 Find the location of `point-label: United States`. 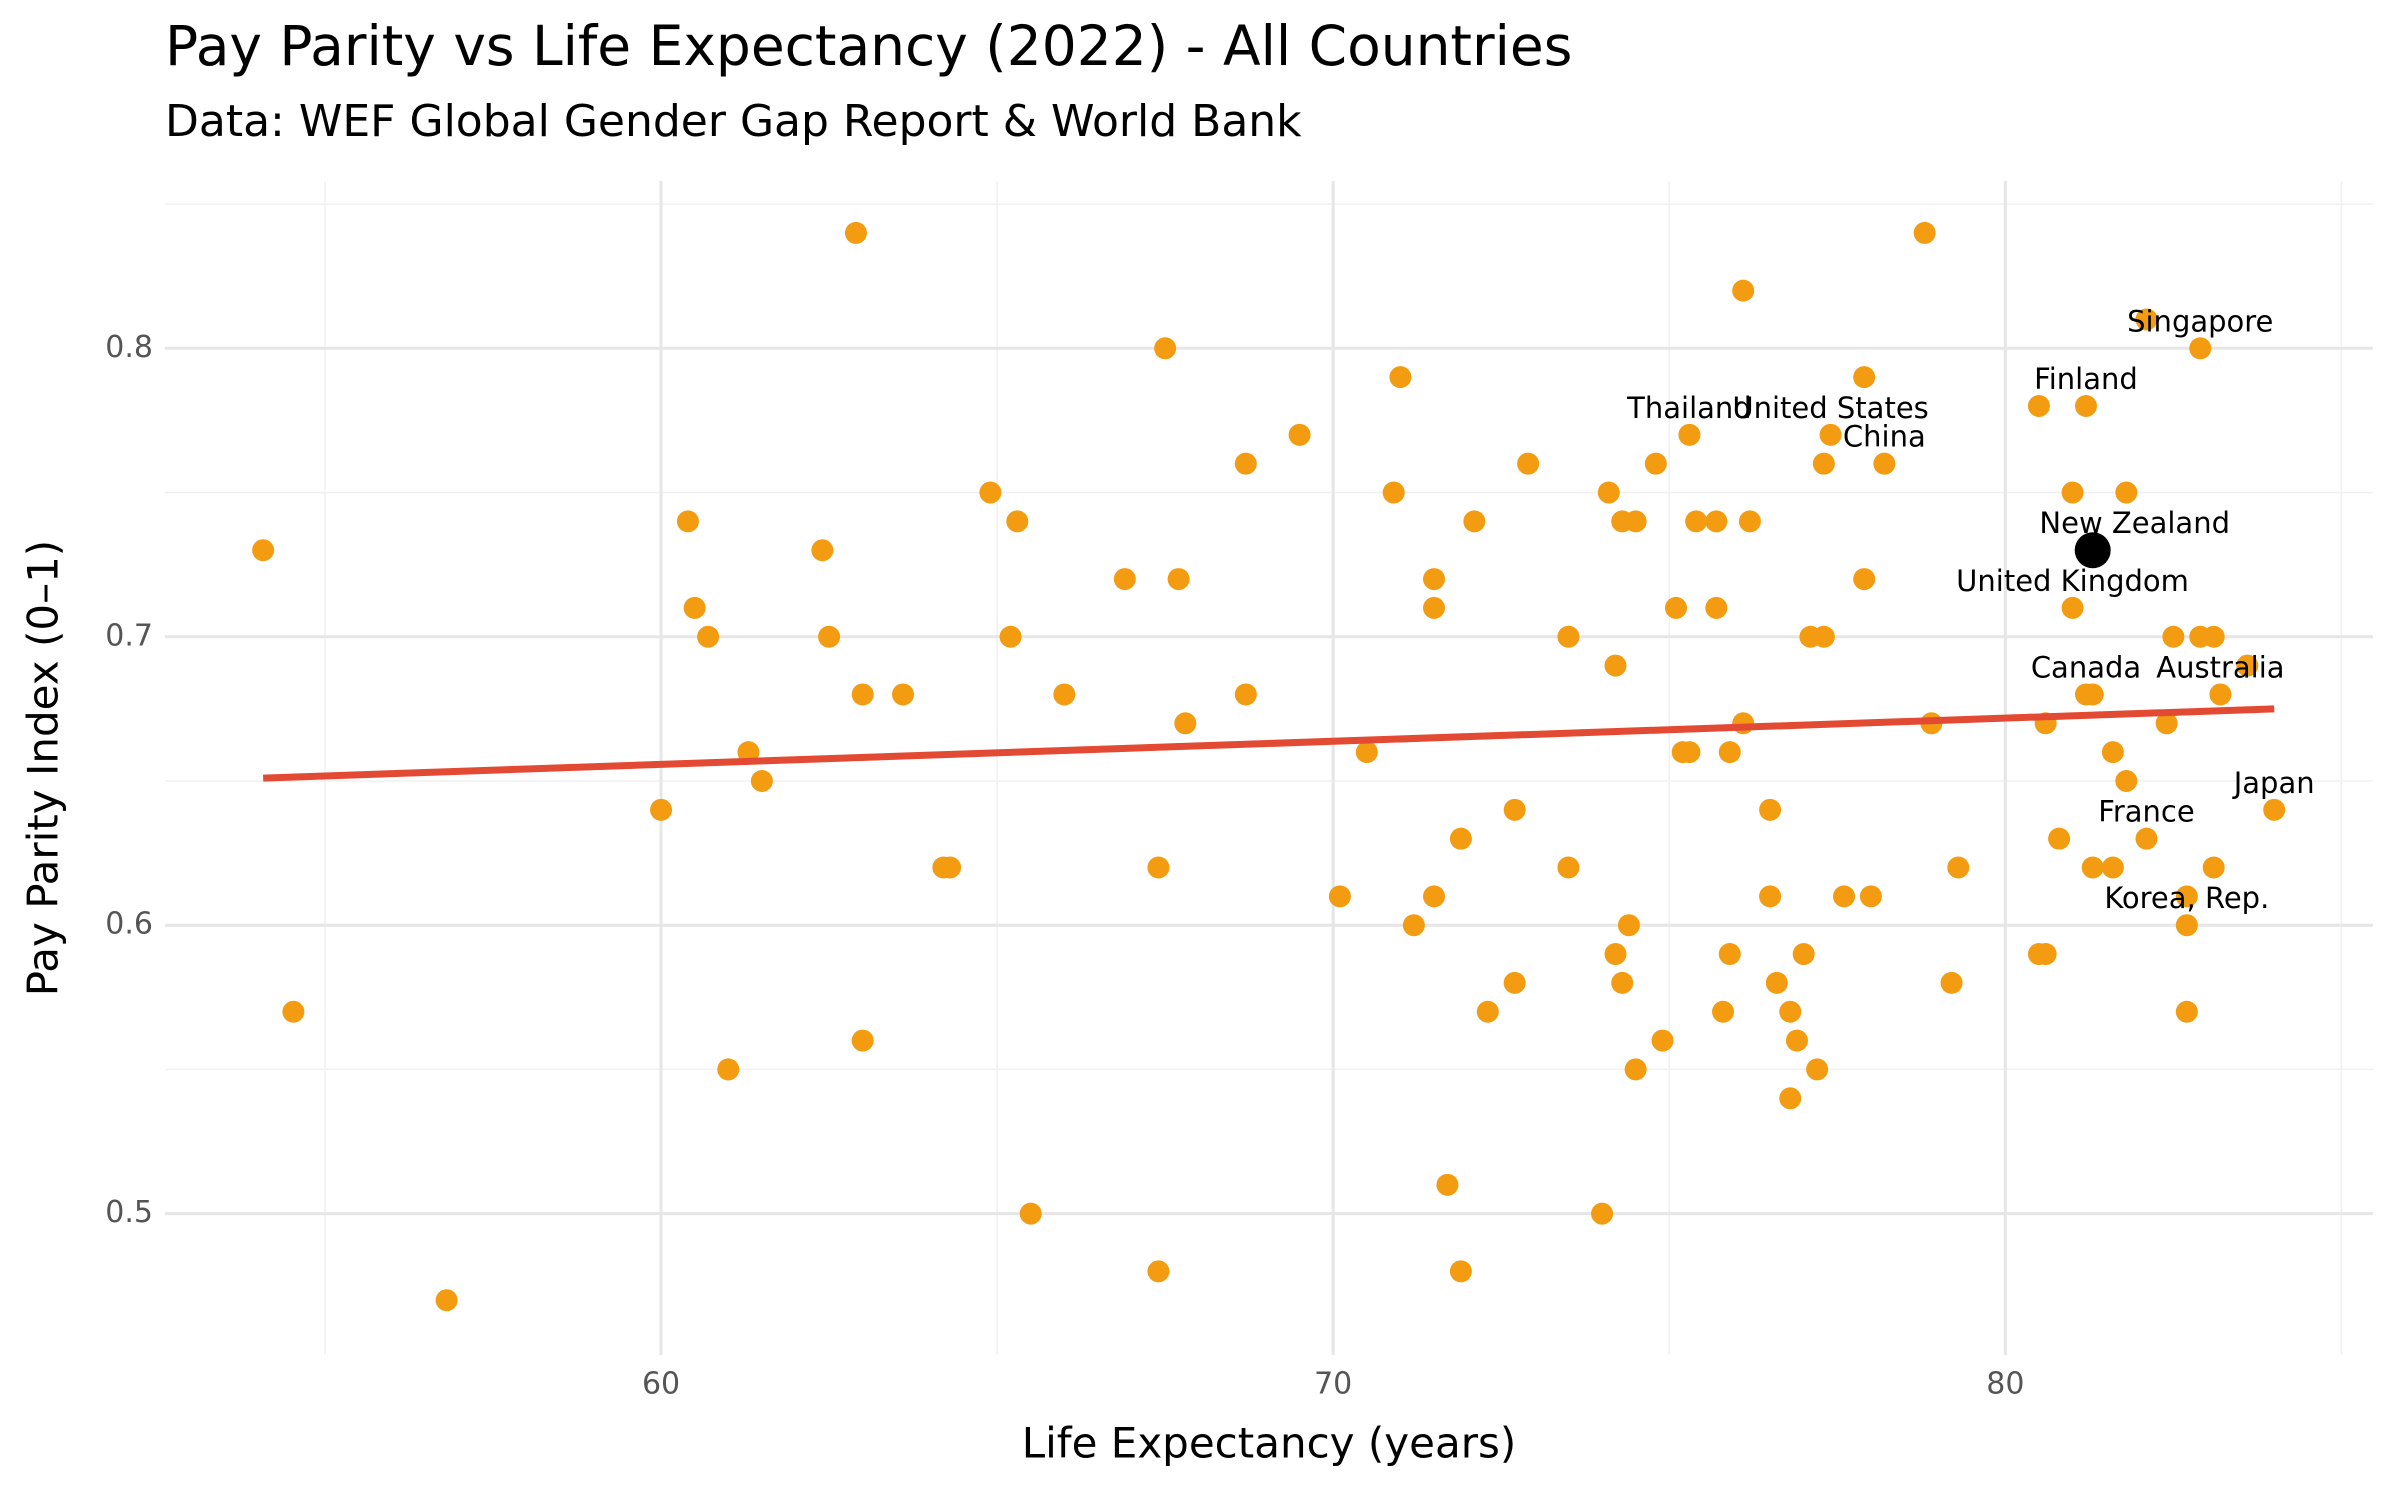

point-label: United States is located at coordinates (1830, 408).